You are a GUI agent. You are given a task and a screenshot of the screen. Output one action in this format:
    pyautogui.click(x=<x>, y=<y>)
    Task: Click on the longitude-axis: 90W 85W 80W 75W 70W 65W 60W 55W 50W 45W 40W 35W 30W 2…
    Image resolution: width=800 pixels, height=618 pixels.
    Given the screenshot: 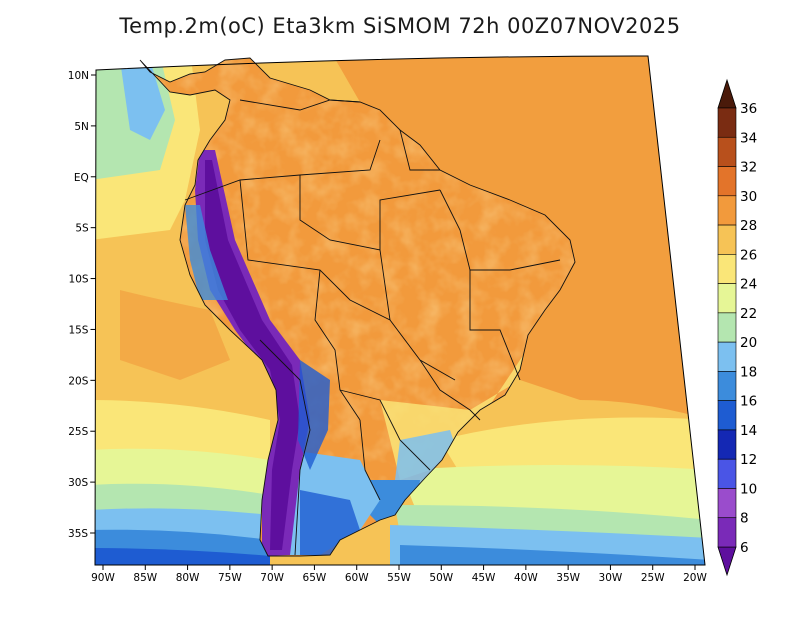 What is the action you would take?
    pyautogui.click(x=399, y=574)
    